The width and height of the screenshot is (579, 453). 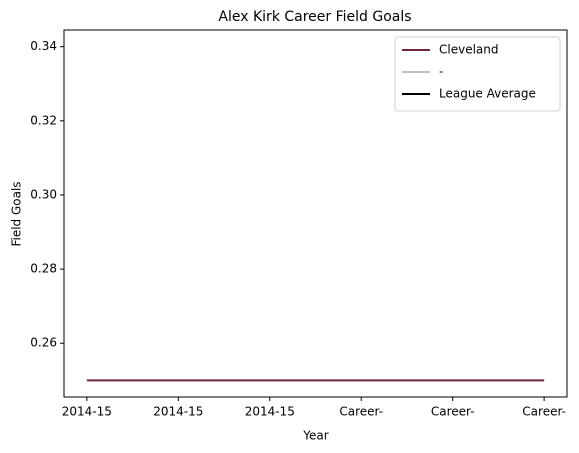 What do you see at coordinates (315, 436) in the screenshot?
I see `x-axis-label: Year` at bounding box center [315, 436].